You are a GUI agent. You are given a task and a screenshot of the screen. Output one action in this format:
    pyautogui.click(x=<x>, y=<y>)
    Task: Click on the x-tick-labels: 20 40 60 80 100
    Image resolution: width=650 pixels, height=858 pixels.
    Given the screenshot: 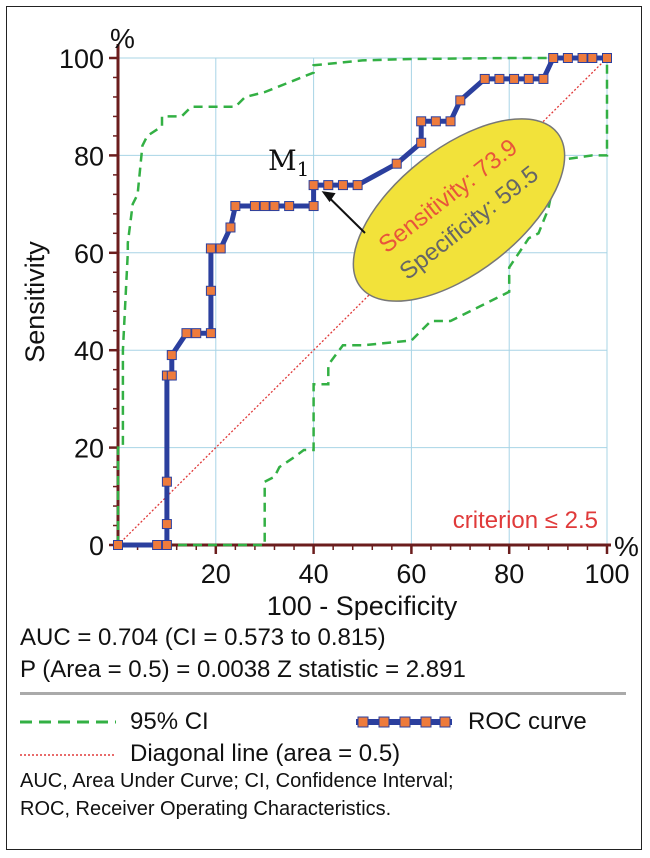 What is the action you would take?
    pyautogui.click(x=415, y=574)
    